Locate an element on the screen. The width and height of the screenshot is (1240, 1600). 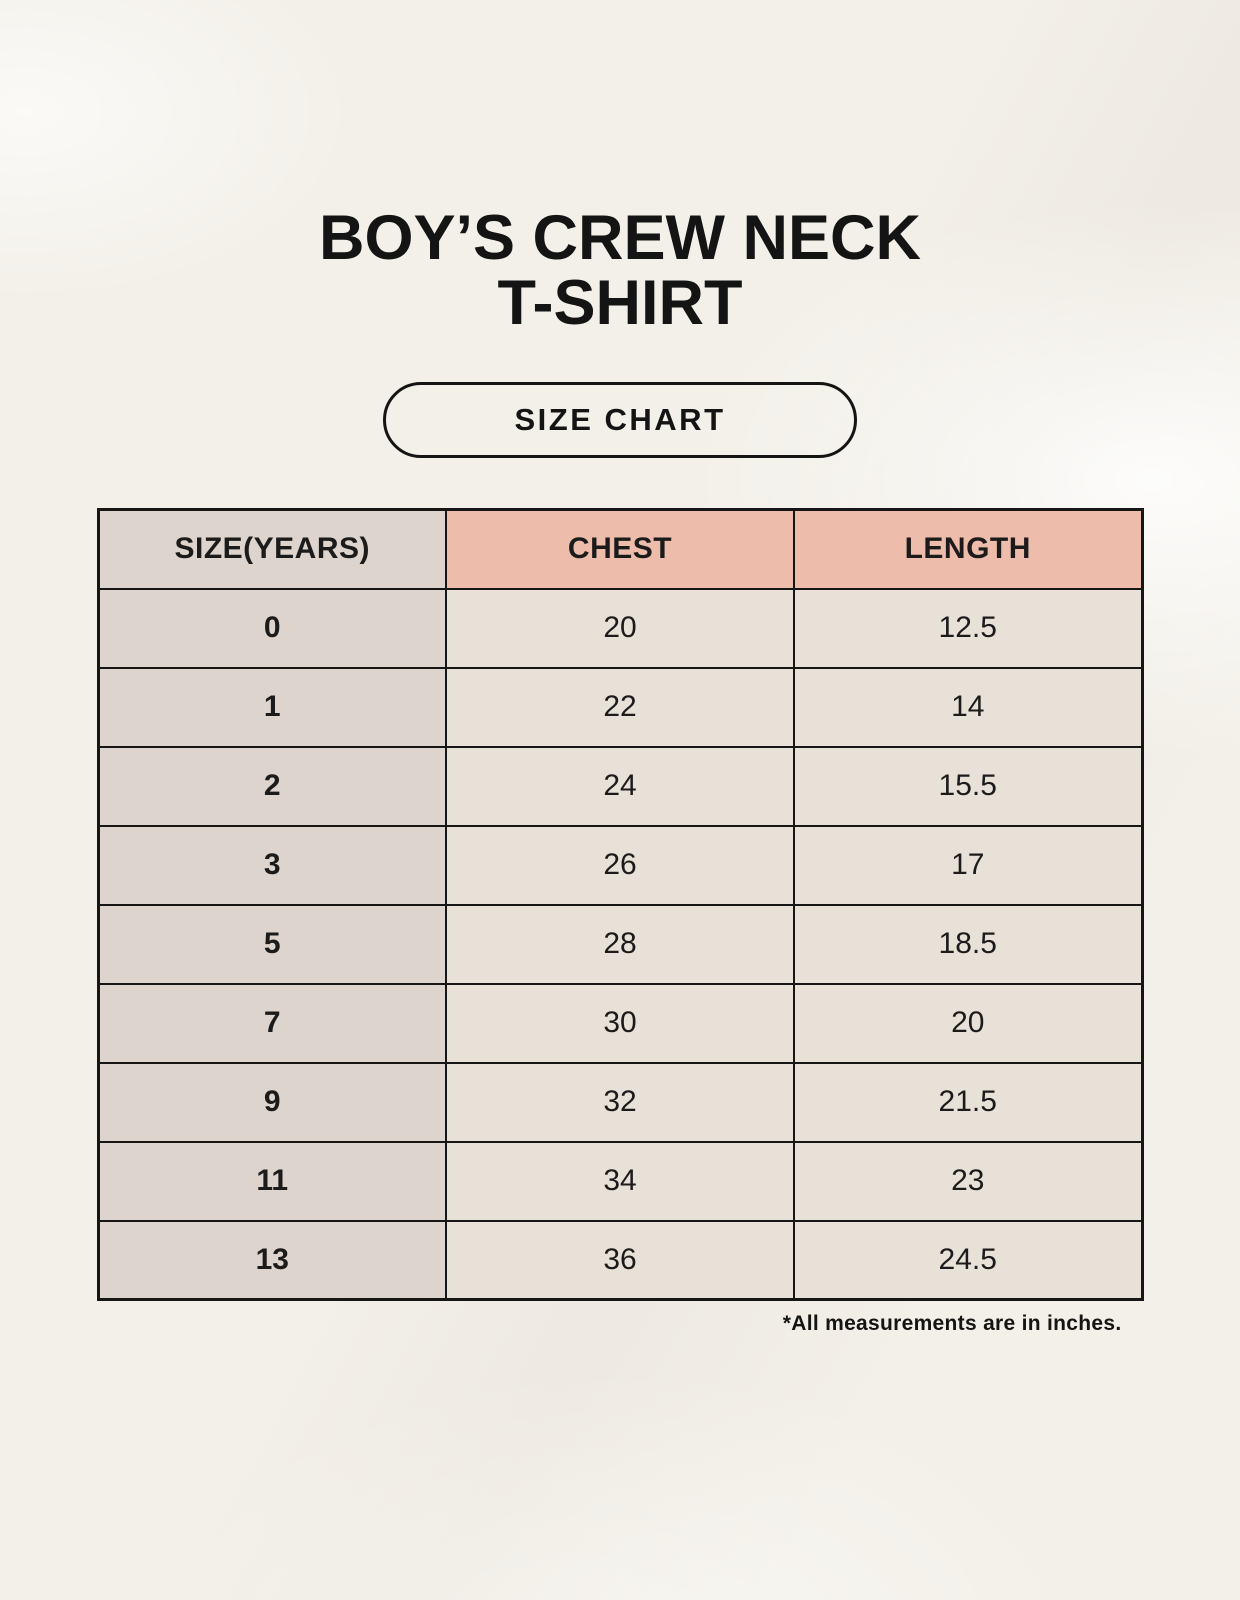
chest-cell: 30 is located at coordinates (620, 1023).